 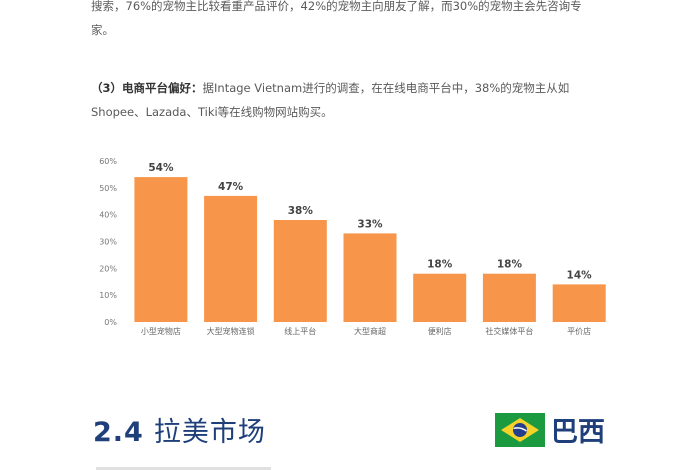 I want to click on next-page-text-fragment, so click(x=183, y=466).